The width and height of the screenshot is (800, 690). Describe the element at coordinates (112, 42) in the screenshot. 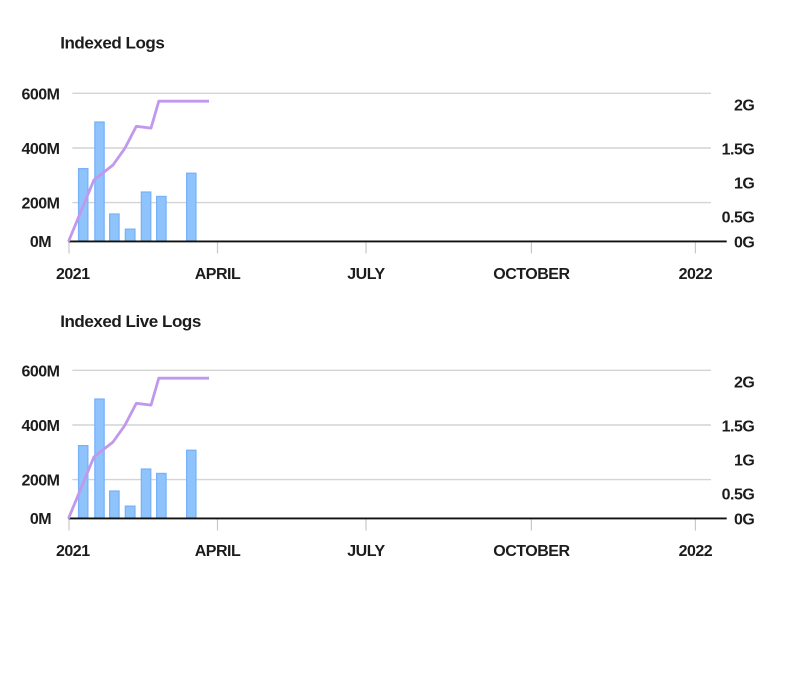

I see `svg-text: Indexed Logs` at that location.